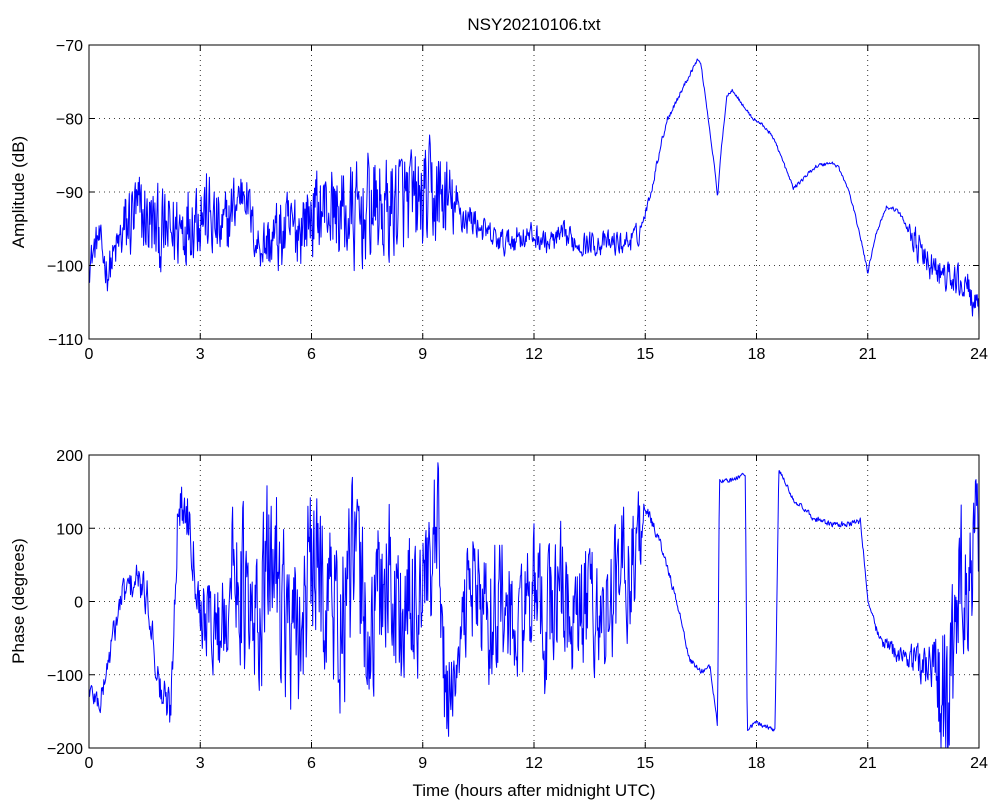 This screenshot has width=998, height=806. Describe the element at coordinates (534, 763) in the screenshot. I see `phase-x-tick-label: 12` at that location.